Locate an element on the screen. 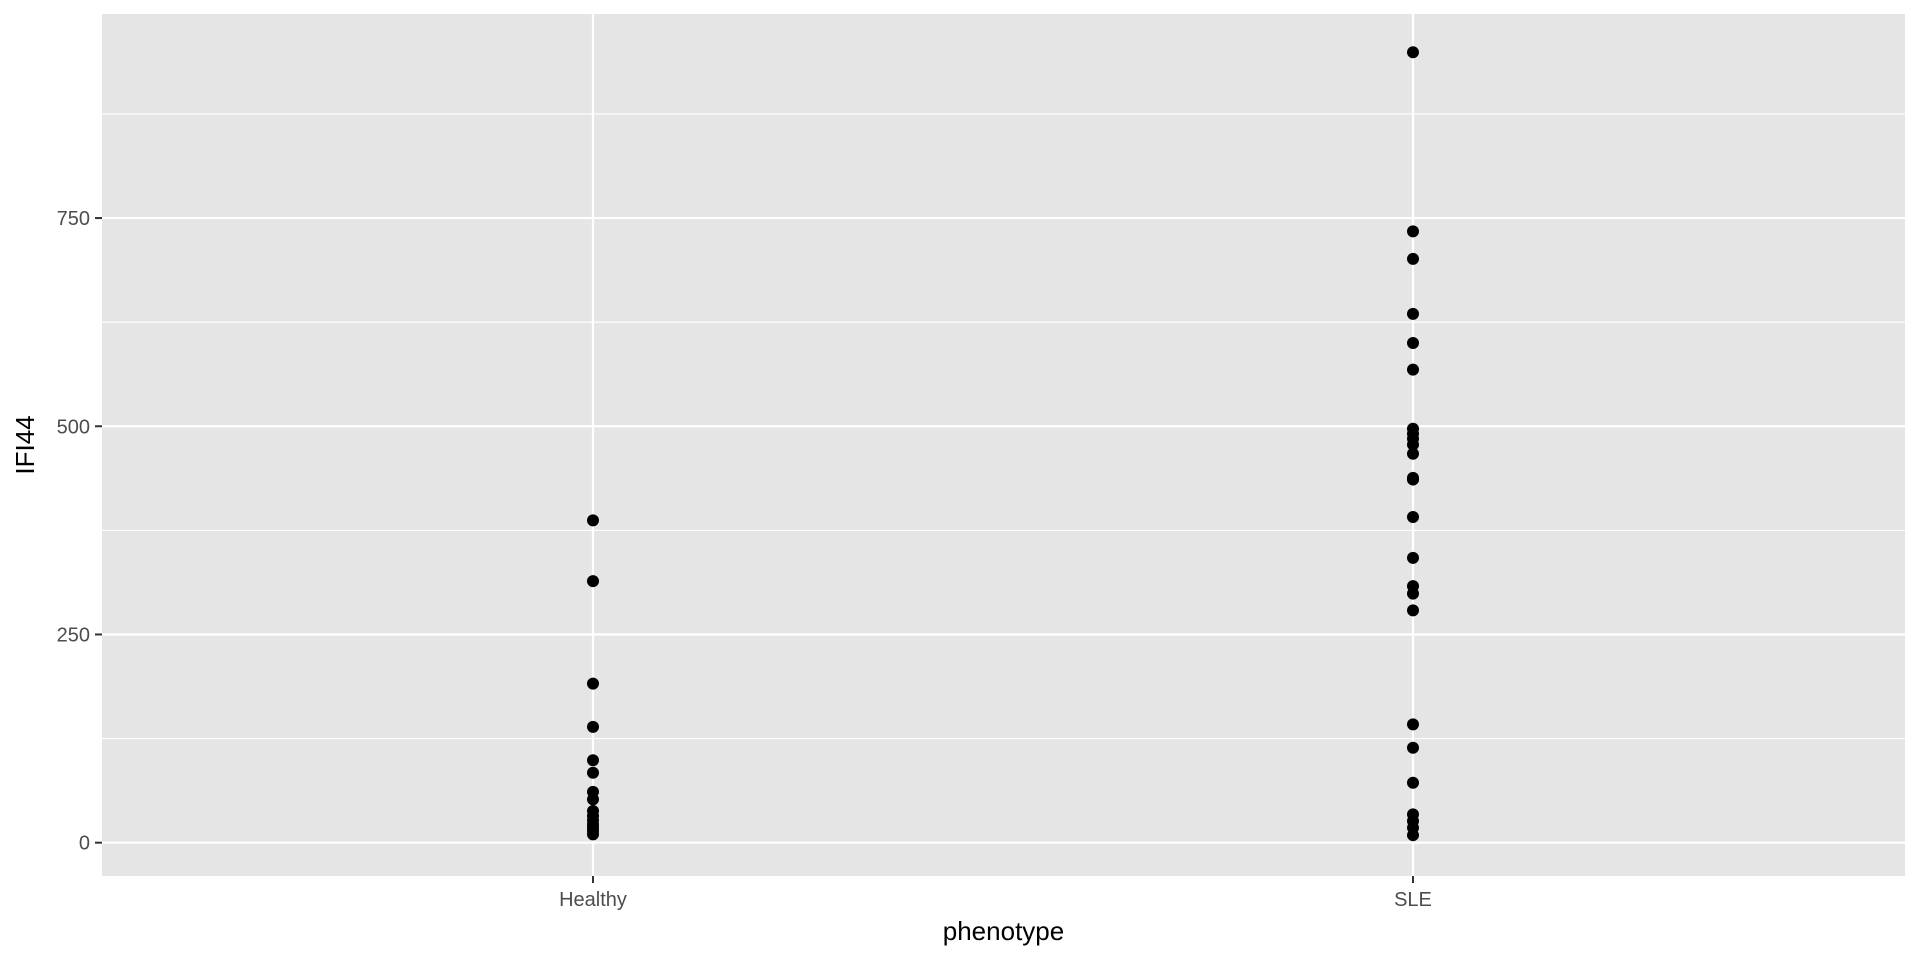 The image size is (1920, 965). y-tick-label: 0 is located at coordinates (84, 844).